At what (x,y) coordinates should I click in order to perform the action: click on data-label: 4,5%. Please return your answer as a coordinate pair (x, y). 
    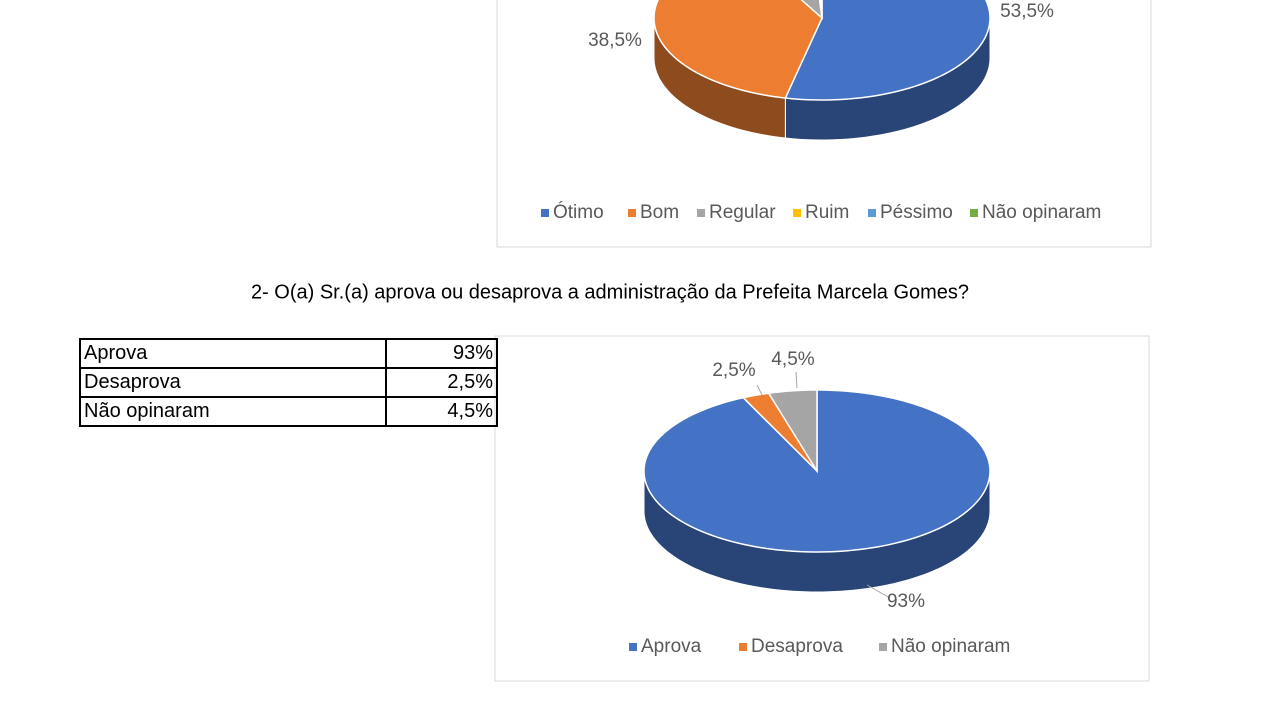
    Looking at the image, I should click on (792, 359).